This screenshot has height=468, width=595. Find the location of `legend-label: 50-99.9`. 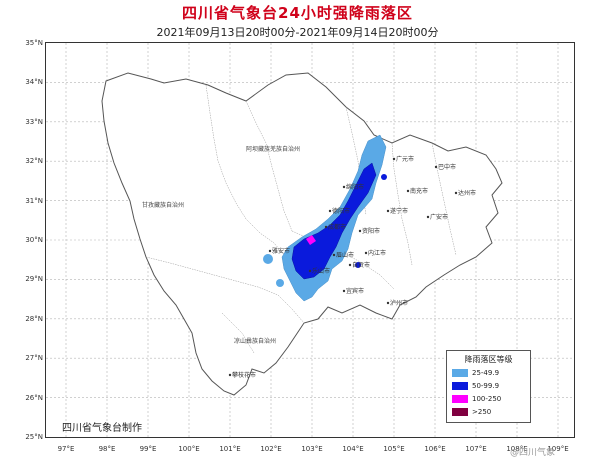

legend-label: 50-99.9 is located at coordinates (486, 385).